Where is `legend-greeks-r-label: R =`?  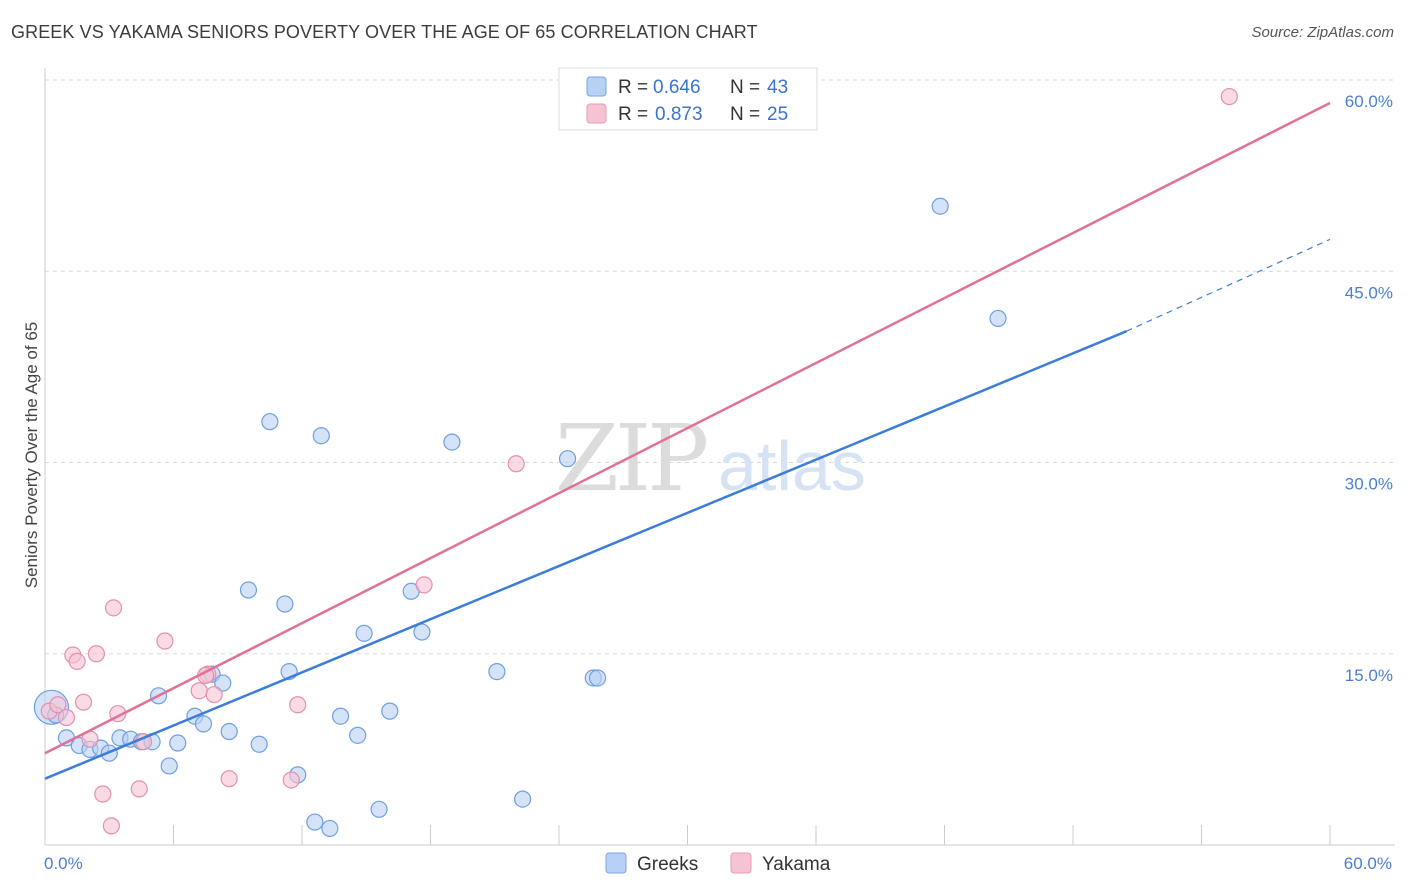 legend-greeks-r-label: R = is located at coordinates (633, 87).